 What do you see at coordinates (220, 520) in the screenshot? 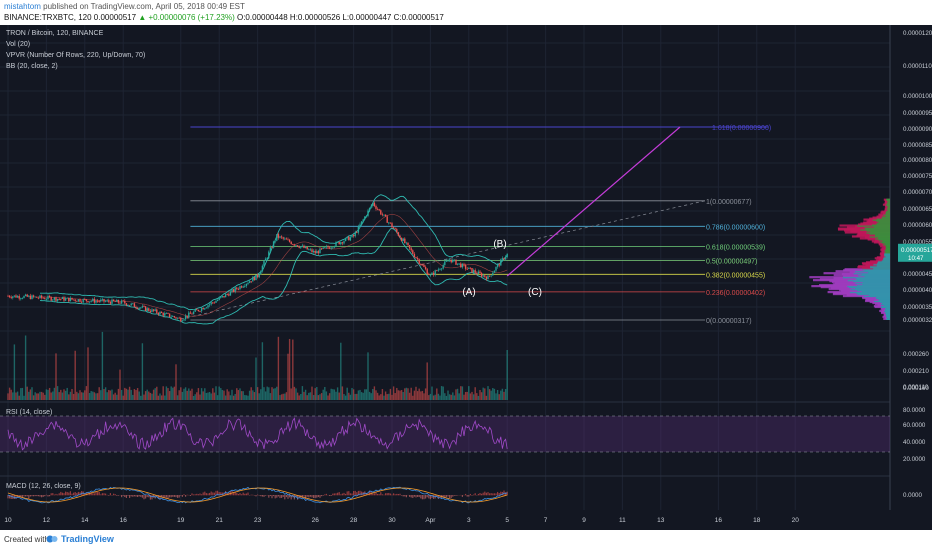
I see `time-axis-label: 21` at bounding box center [220, 520].